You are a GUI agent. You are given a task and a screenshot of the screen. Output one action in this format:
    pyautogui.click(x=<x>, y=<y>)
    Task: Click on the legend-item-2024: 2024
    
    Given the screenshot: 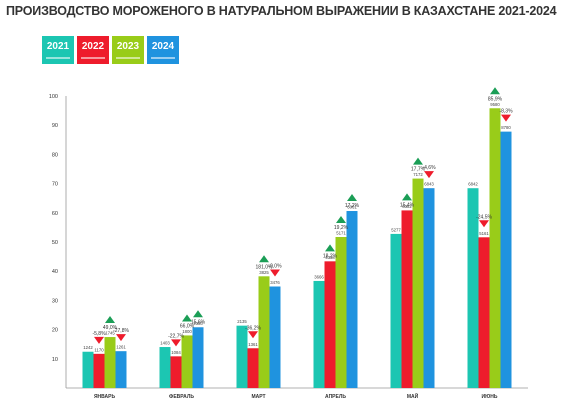 What is the action you would take?
    pyautogui.click(x=163, y=50)
    